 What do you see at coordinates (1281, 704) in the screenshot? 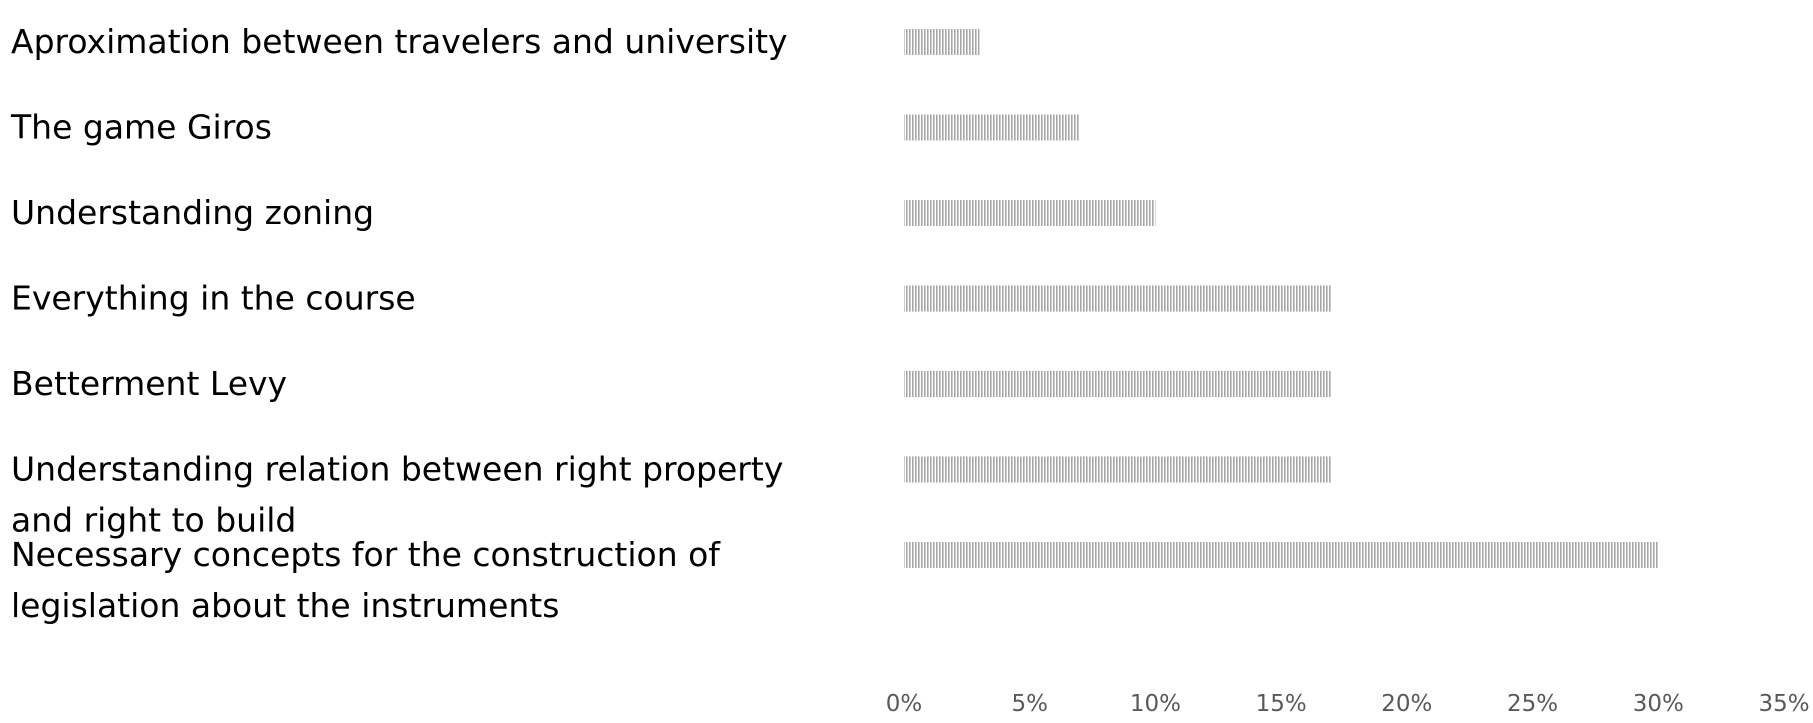
I see `x-tick-label: 15%` at bounding box center [1281, 704].